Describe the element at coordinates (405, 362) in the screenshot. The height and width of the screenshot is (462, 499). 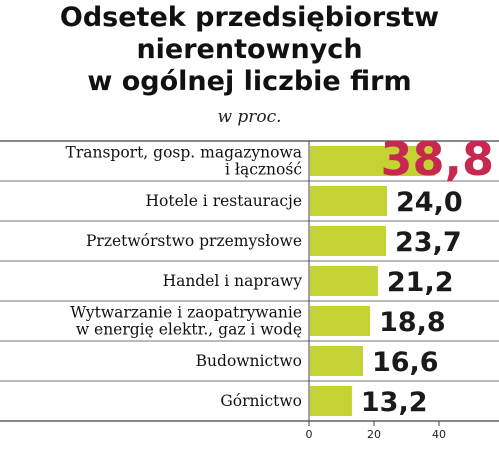
I see `value-label: 16,6` at that location.